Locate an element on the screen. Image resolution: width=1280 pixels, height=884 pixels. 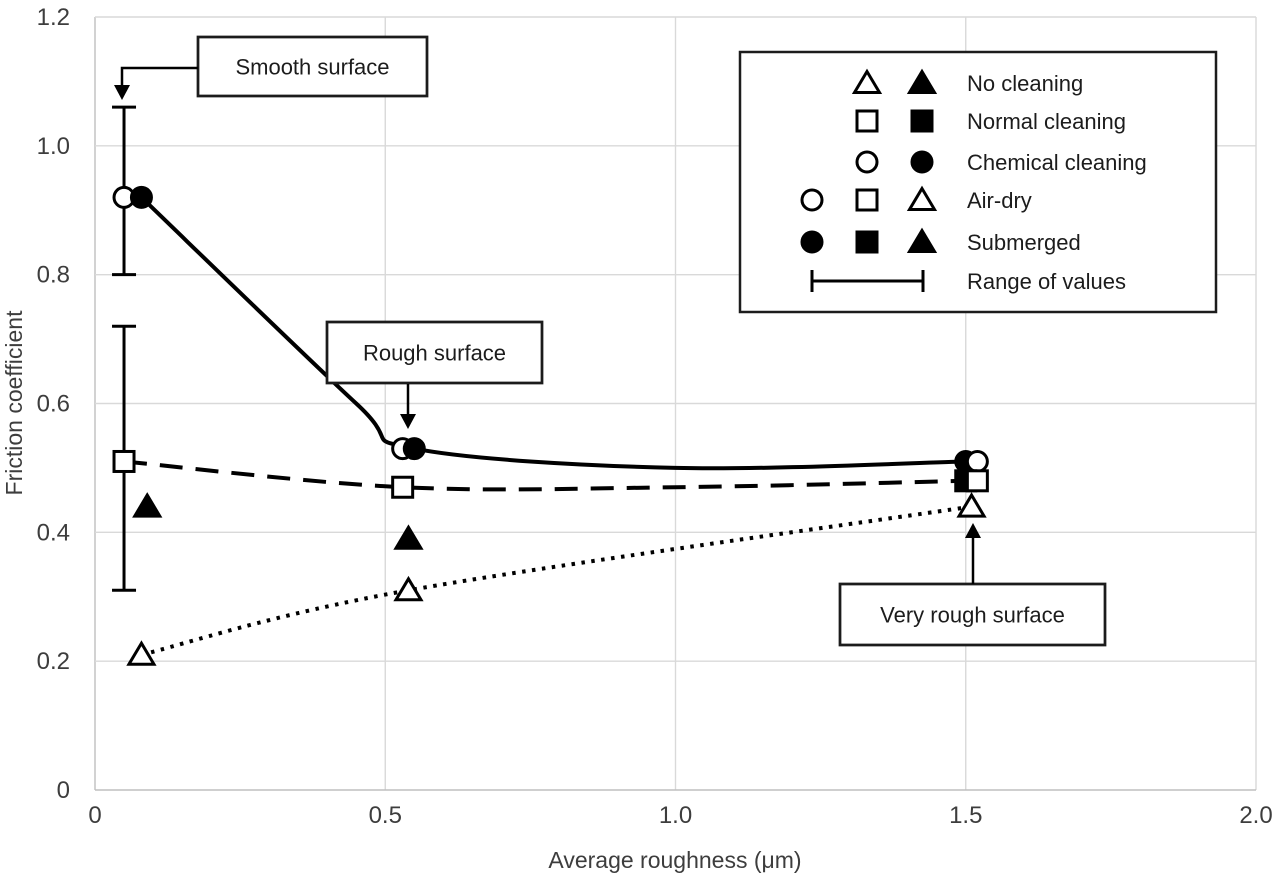
y-tick-label: 1.2 is located at coordinates (53, 17).